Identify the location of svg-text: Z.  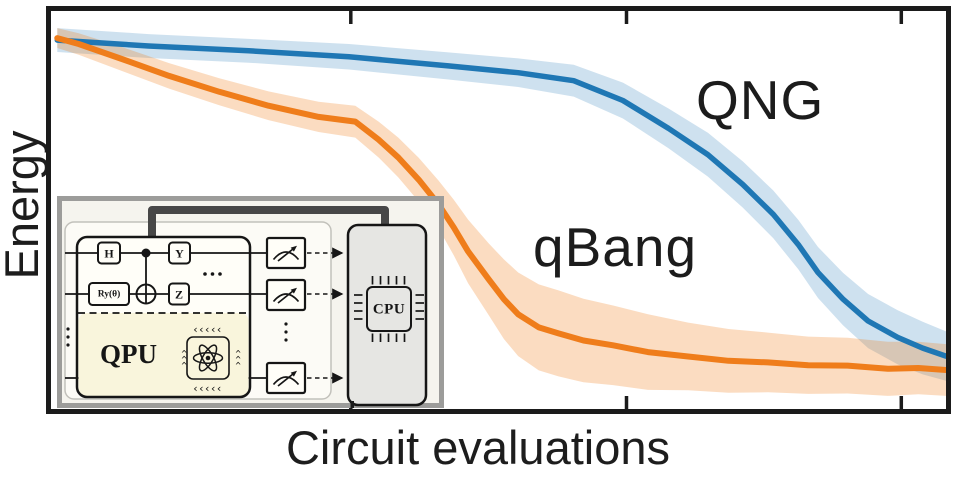
(179, 295).